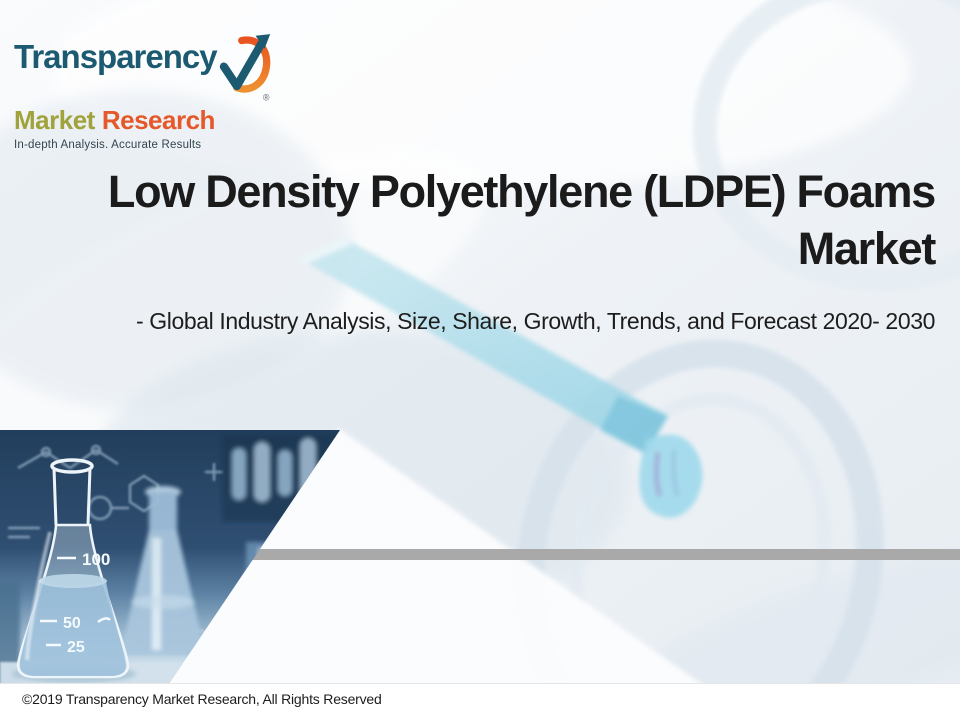  I want to click on flask-graduation-50: 50, so click(72, 623).